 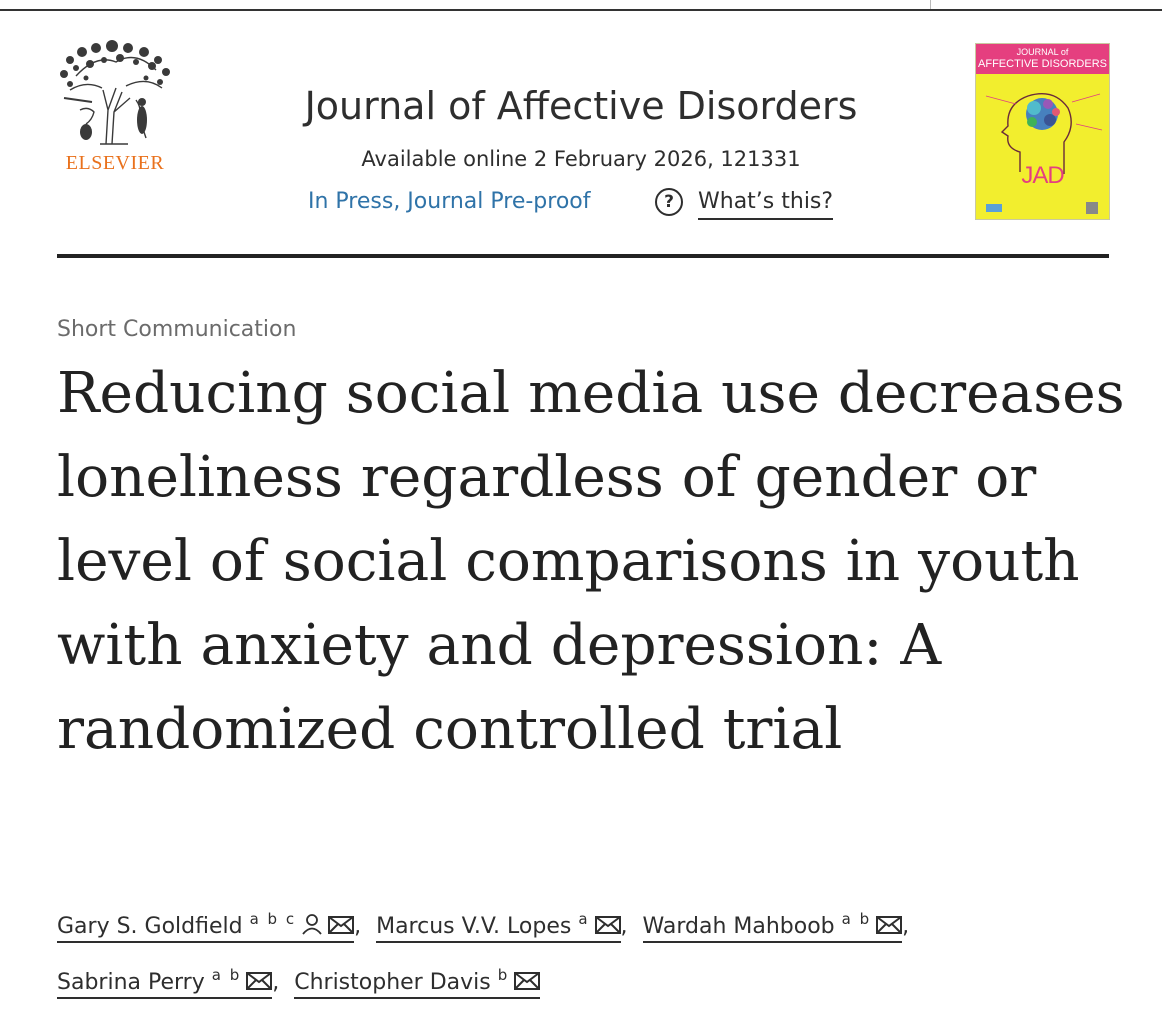 I want to click on elsevier-tree-logo-icon, so click(x=115, y=92).